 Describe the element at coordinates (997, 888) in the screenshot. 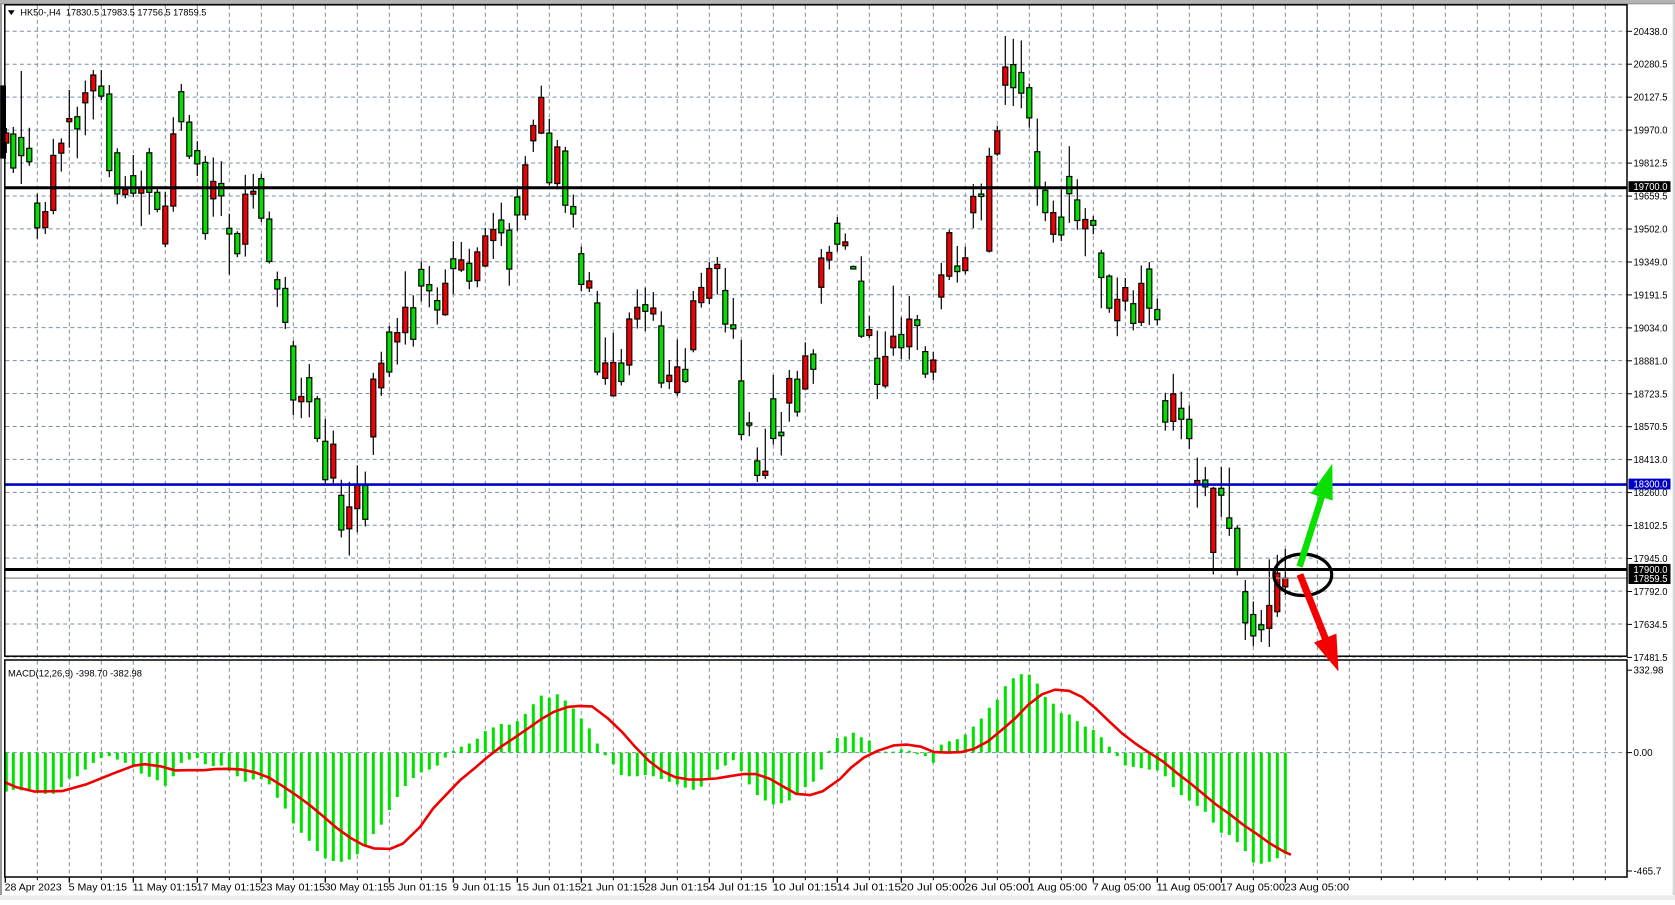

I see `svg-text: 26 Jul 05:00` at that location.